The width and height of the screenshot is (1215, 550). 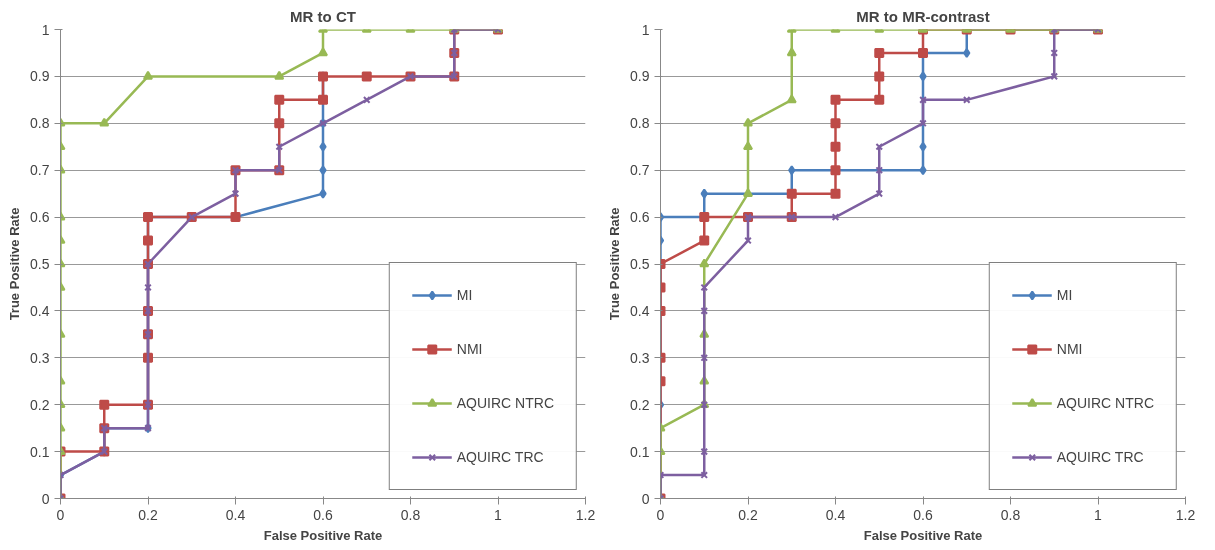 I want to click on chart-title: MR to MR-contrast, so click(x=923, y=16).